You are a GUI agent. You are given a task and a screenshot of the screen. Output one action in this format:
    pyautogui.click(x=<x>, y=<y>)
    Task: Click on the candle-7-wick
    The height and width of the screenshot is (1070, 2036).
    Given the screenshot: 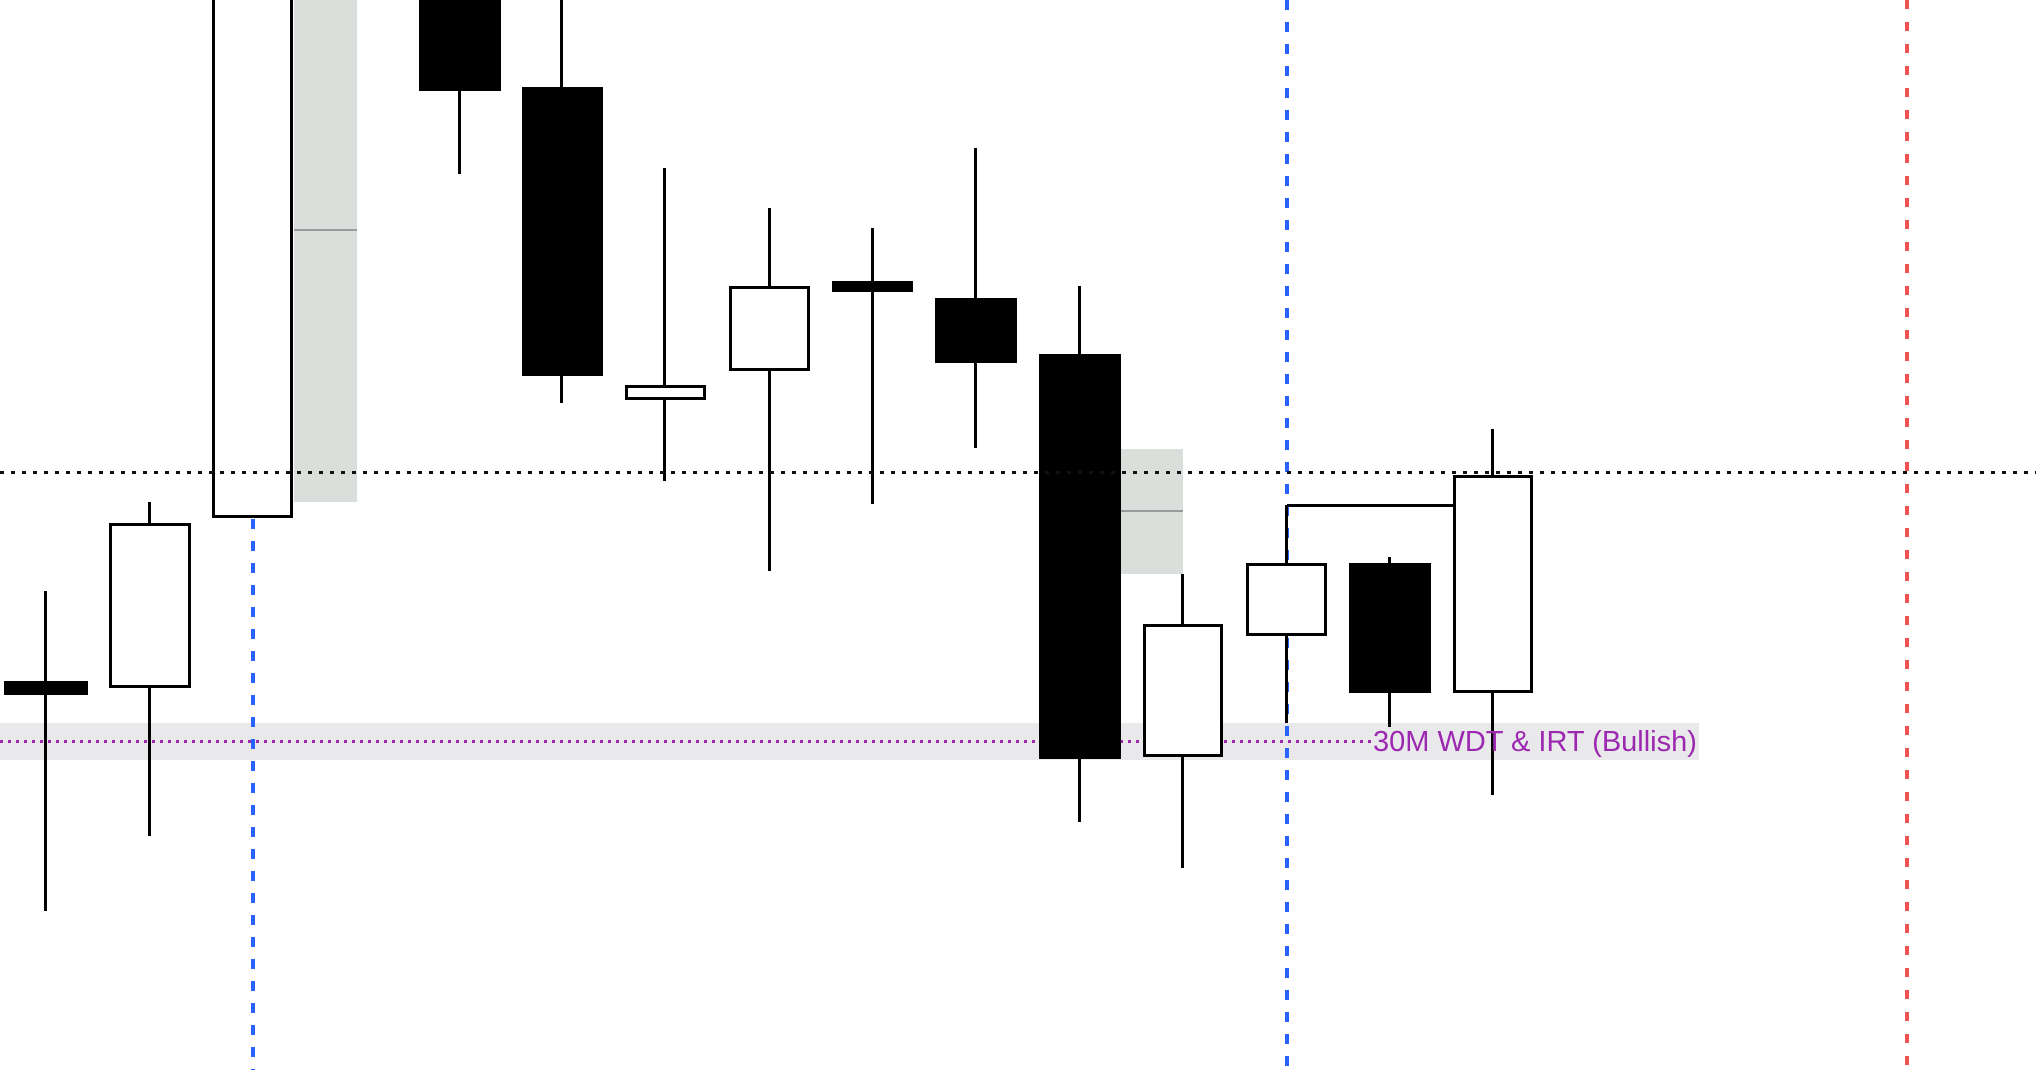 What is the action you would take?
    pyautogui.click(x=769, y=389)
    